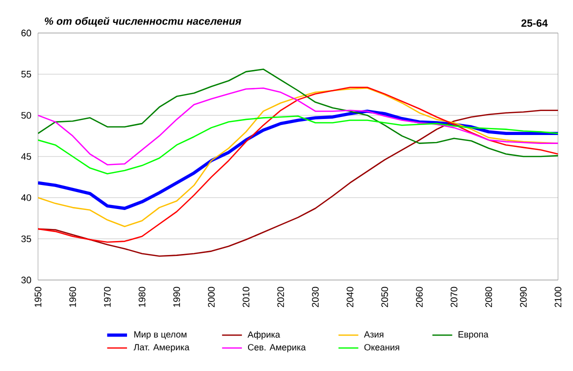 This screenshot has height=371, width=573. Describe the element at coordinates (142, 296) in the screenshot. I see `x-tick-label: 1980` at that location.